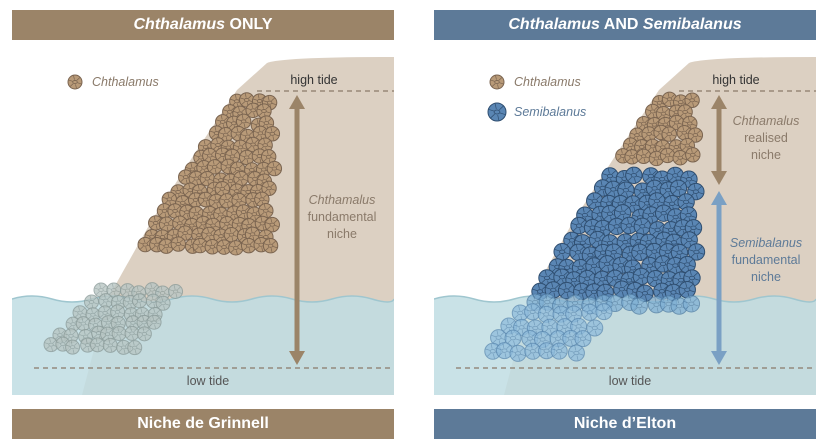 This screenshot has height=446, width=829. What do you see at coordinates (719, 140) in the screenshot?
I see `right-realised-arrow` at bounding box center [719, 140].